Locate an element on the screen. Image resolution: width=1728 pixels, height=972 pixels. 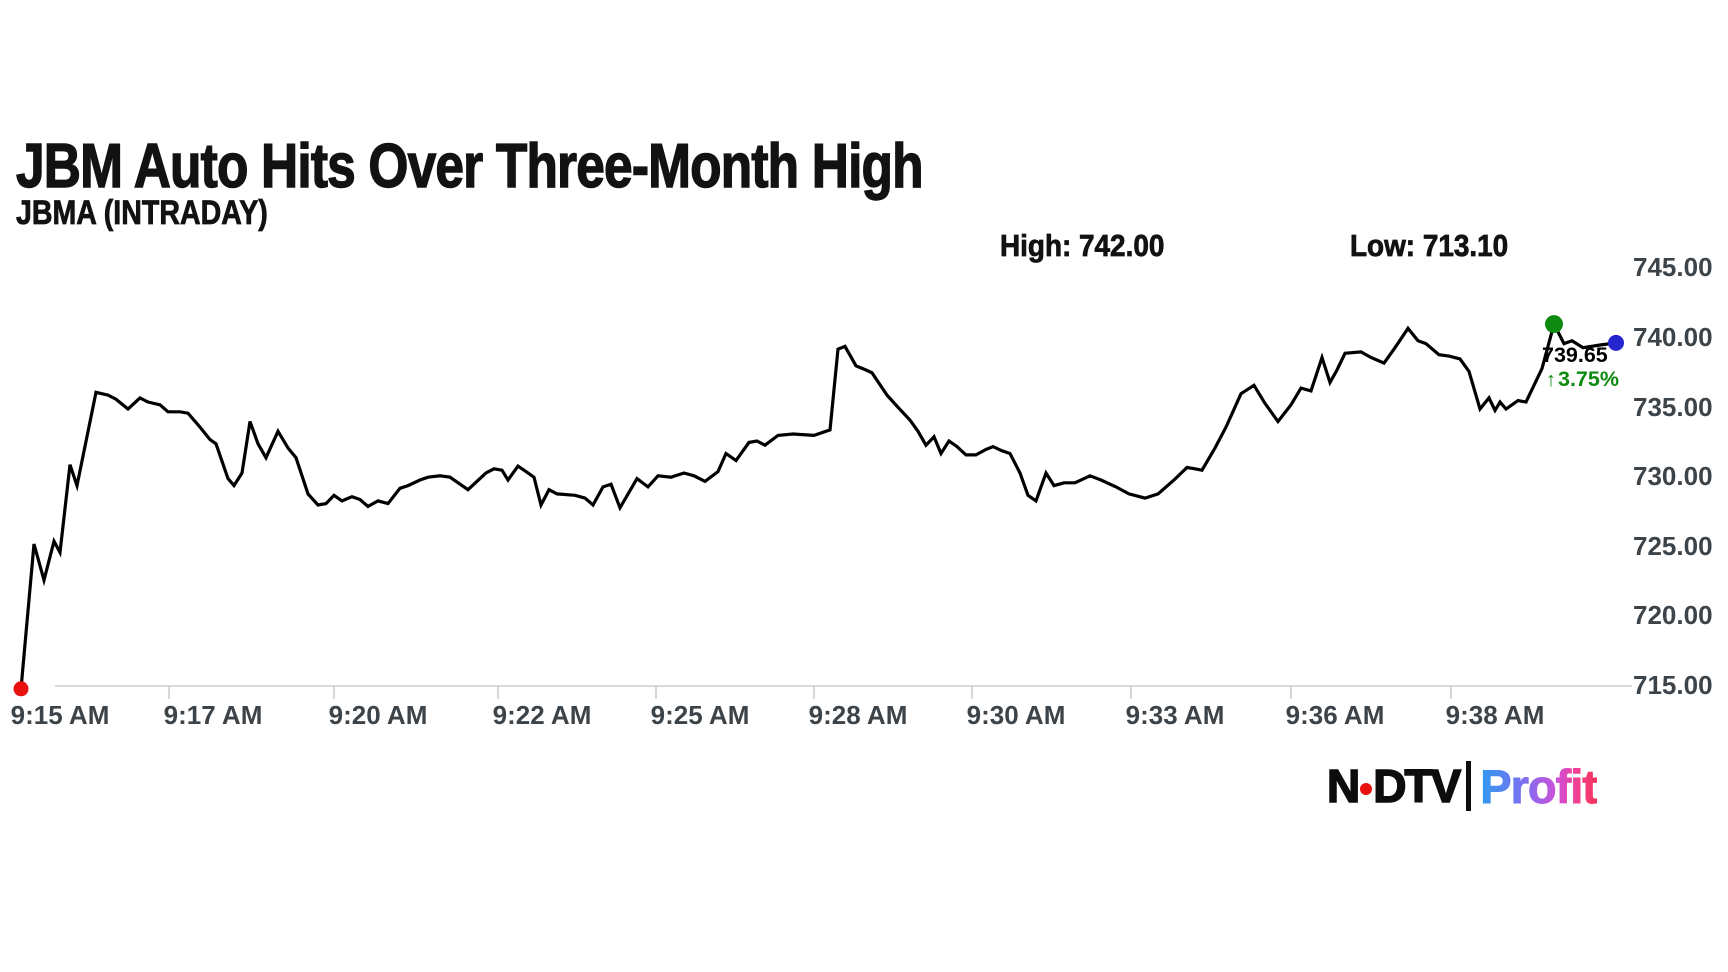
x-axis-label: 9:25 AM is located at coordinates (700, 715).